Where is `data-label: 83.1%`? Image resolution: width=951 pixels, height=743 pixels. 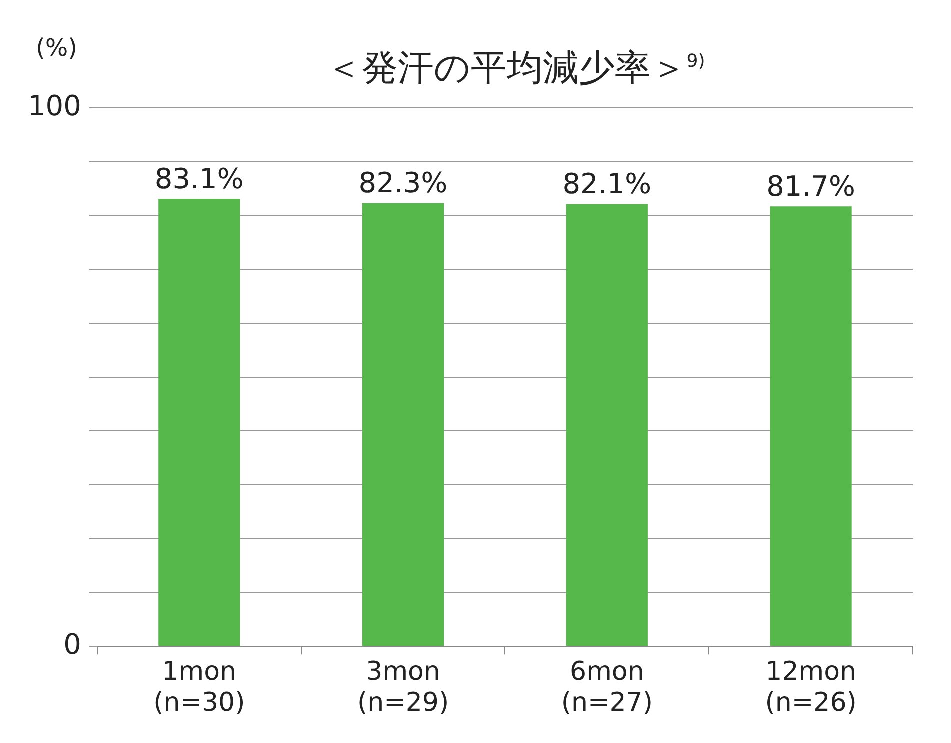
data-label: 83.1% is located at coordinates (199, 179).